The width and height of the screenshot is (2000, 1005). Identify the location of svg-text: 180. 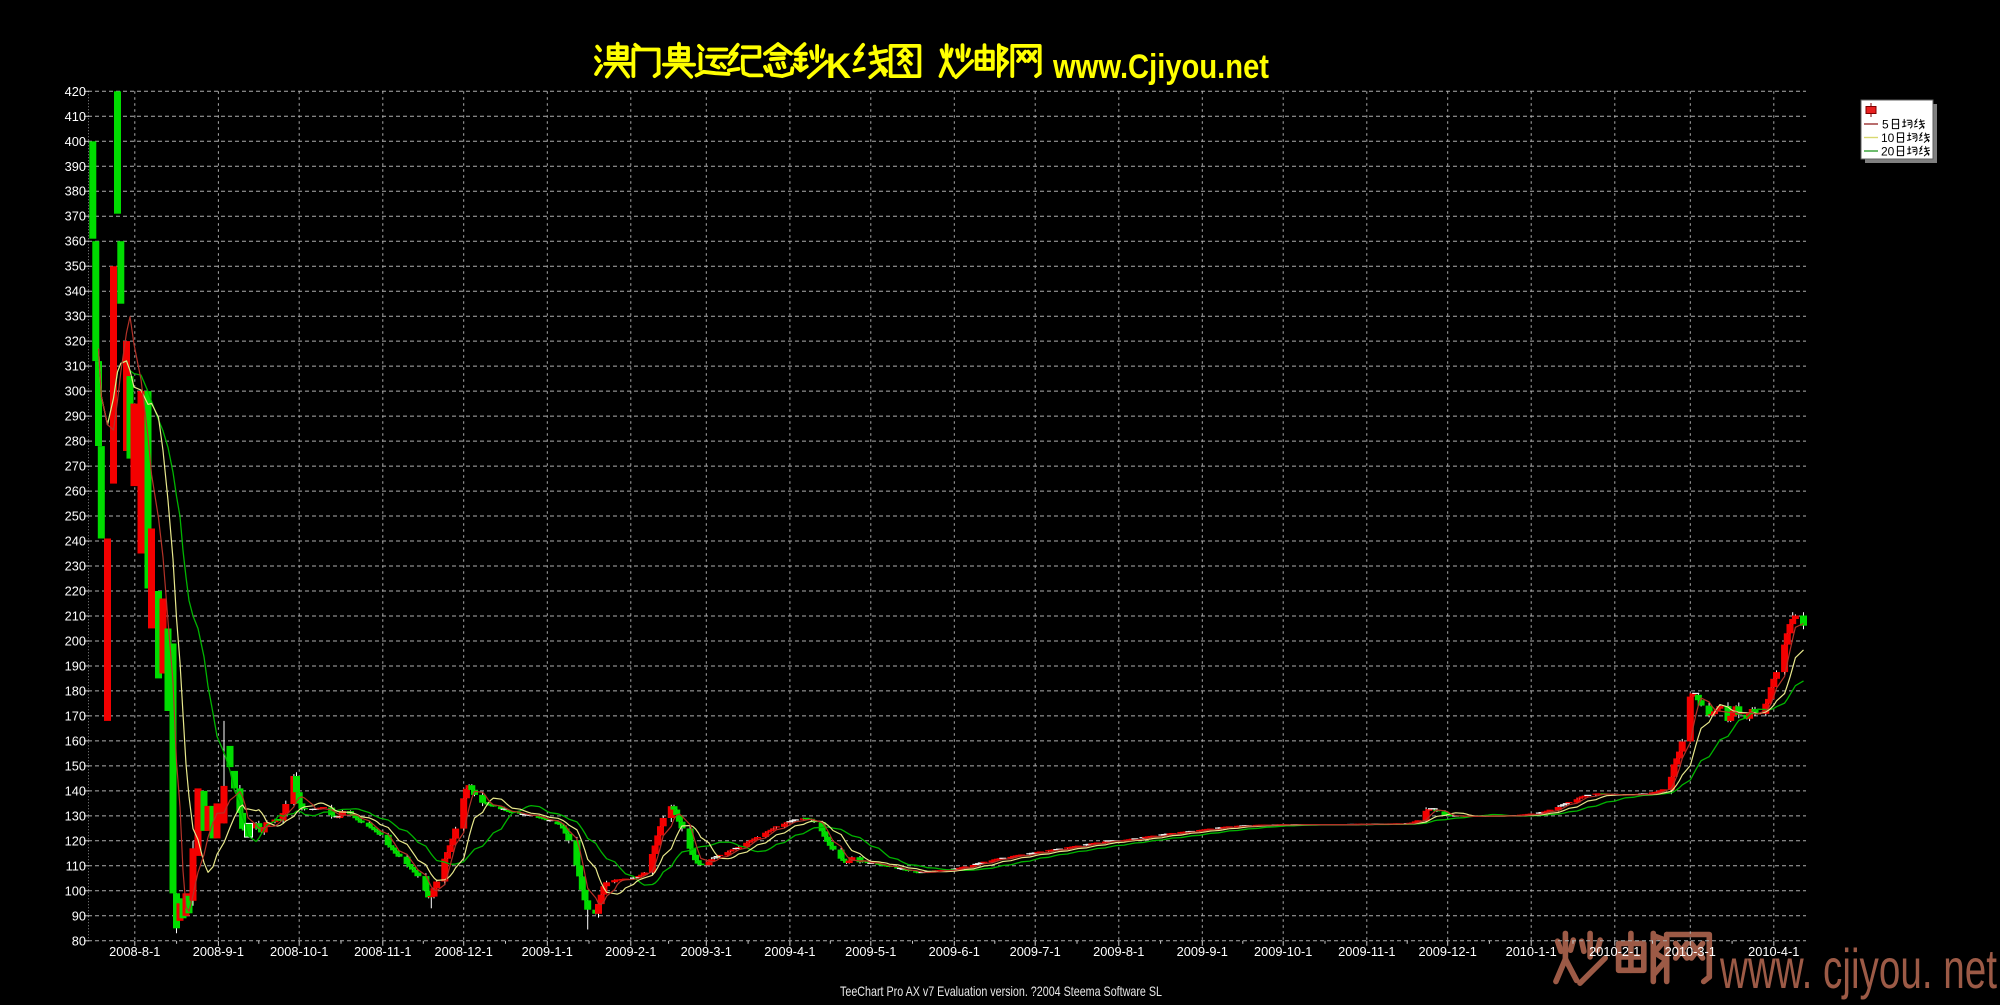
(75, 690).